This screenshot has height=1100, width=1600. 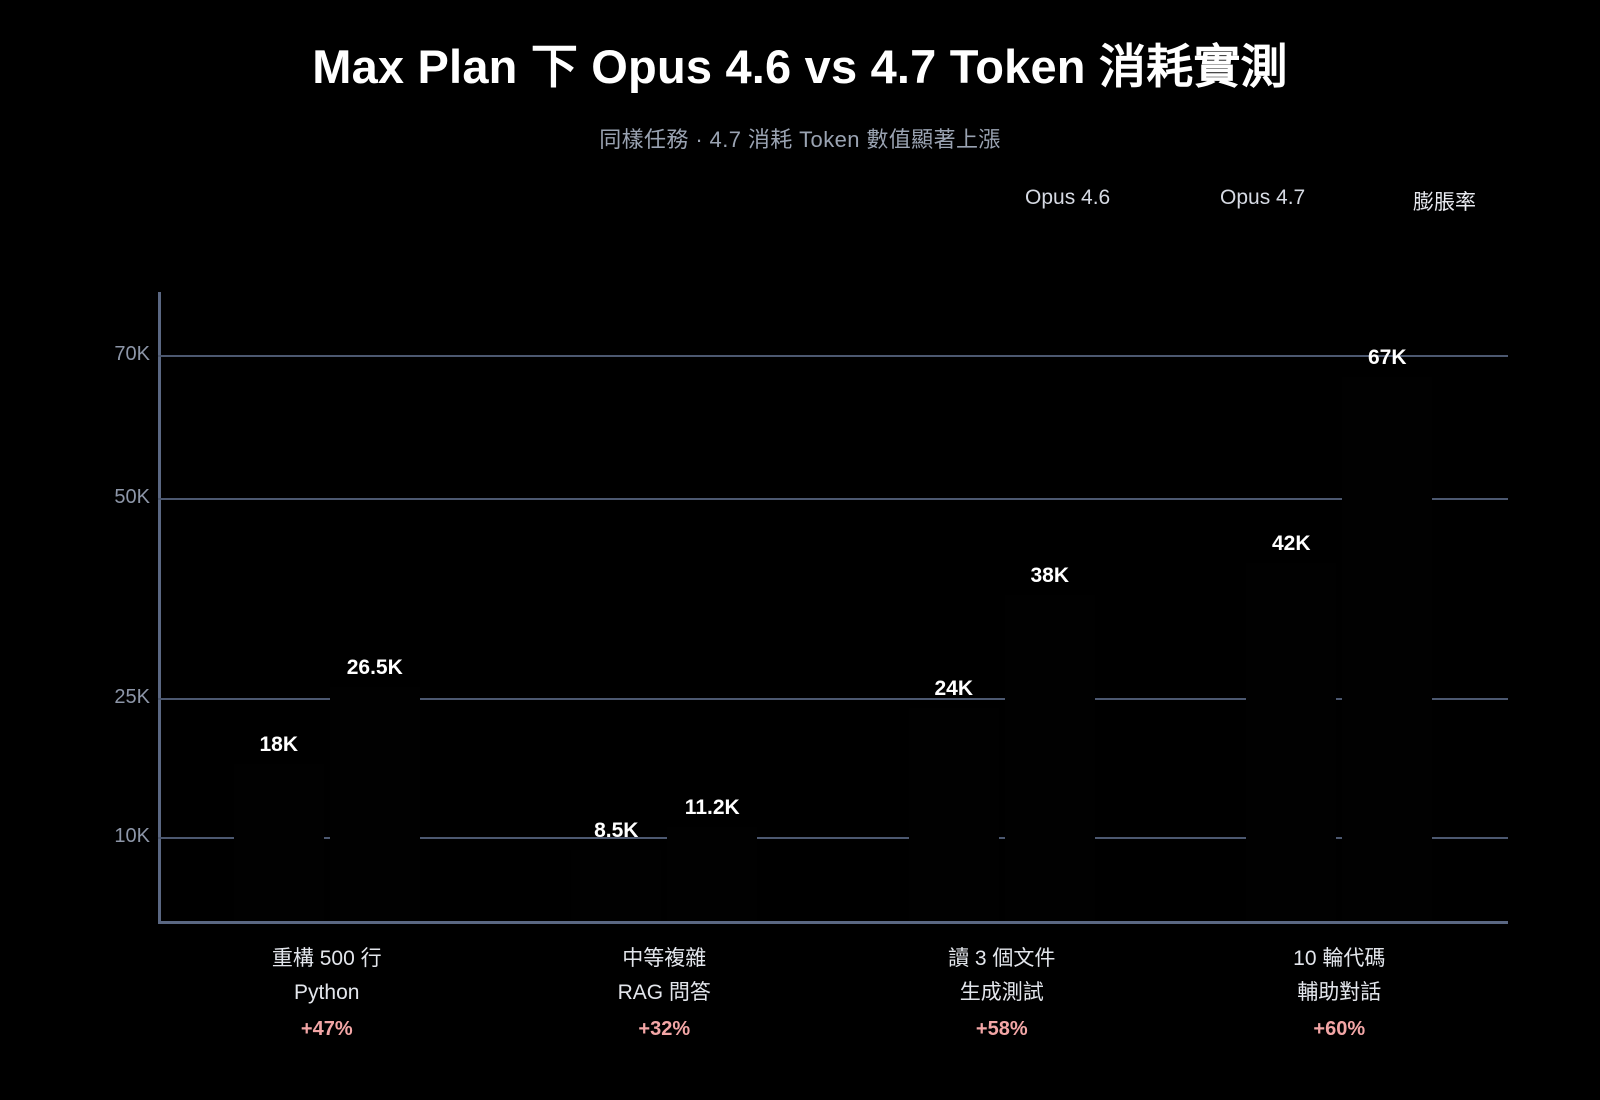 What do you see at coordinates (374, 667) in the screenshot?
I see `bar-value-label: 26.5K` at bounding box center [374, 667].